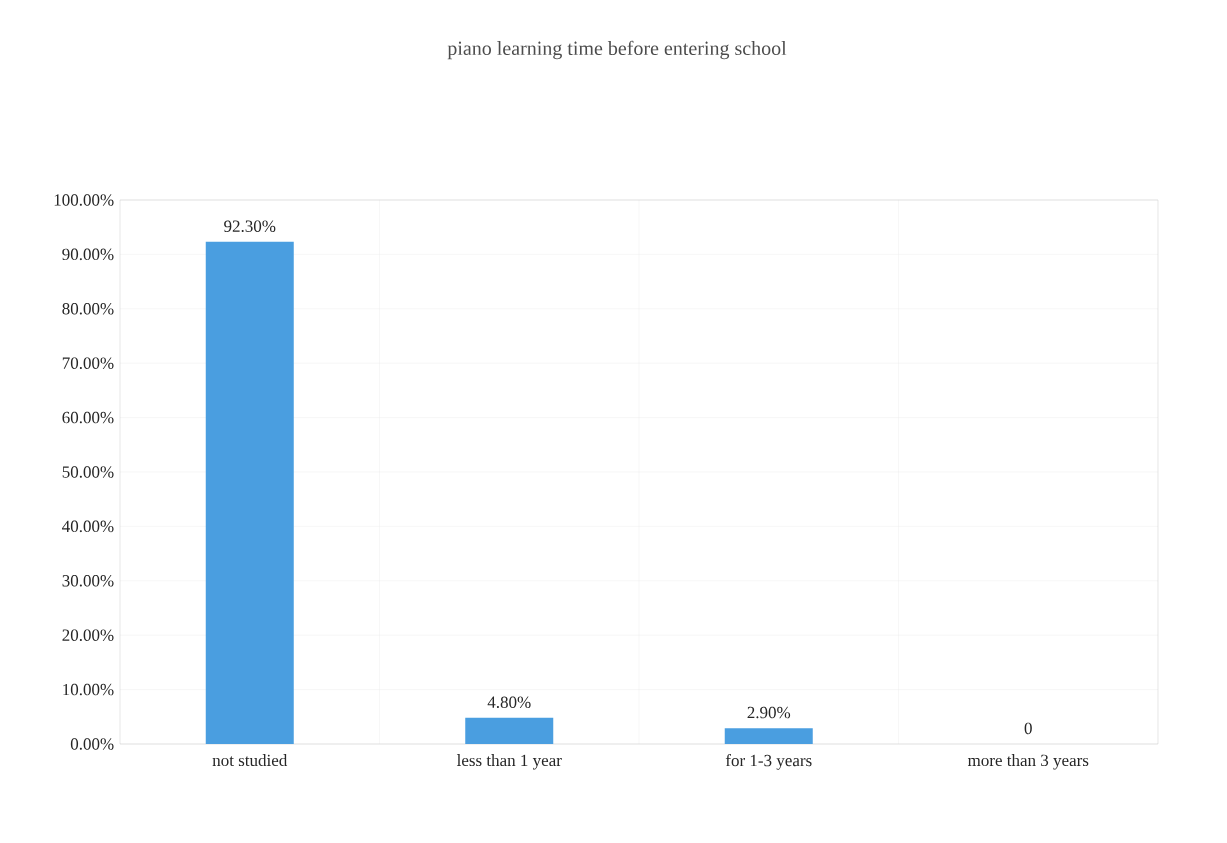 The width and height of the screenshot is (1227, 843). Describe the element at coordinates (88, 689) in the screenshot. I see `y-tick-label: 10.00%` at that location.